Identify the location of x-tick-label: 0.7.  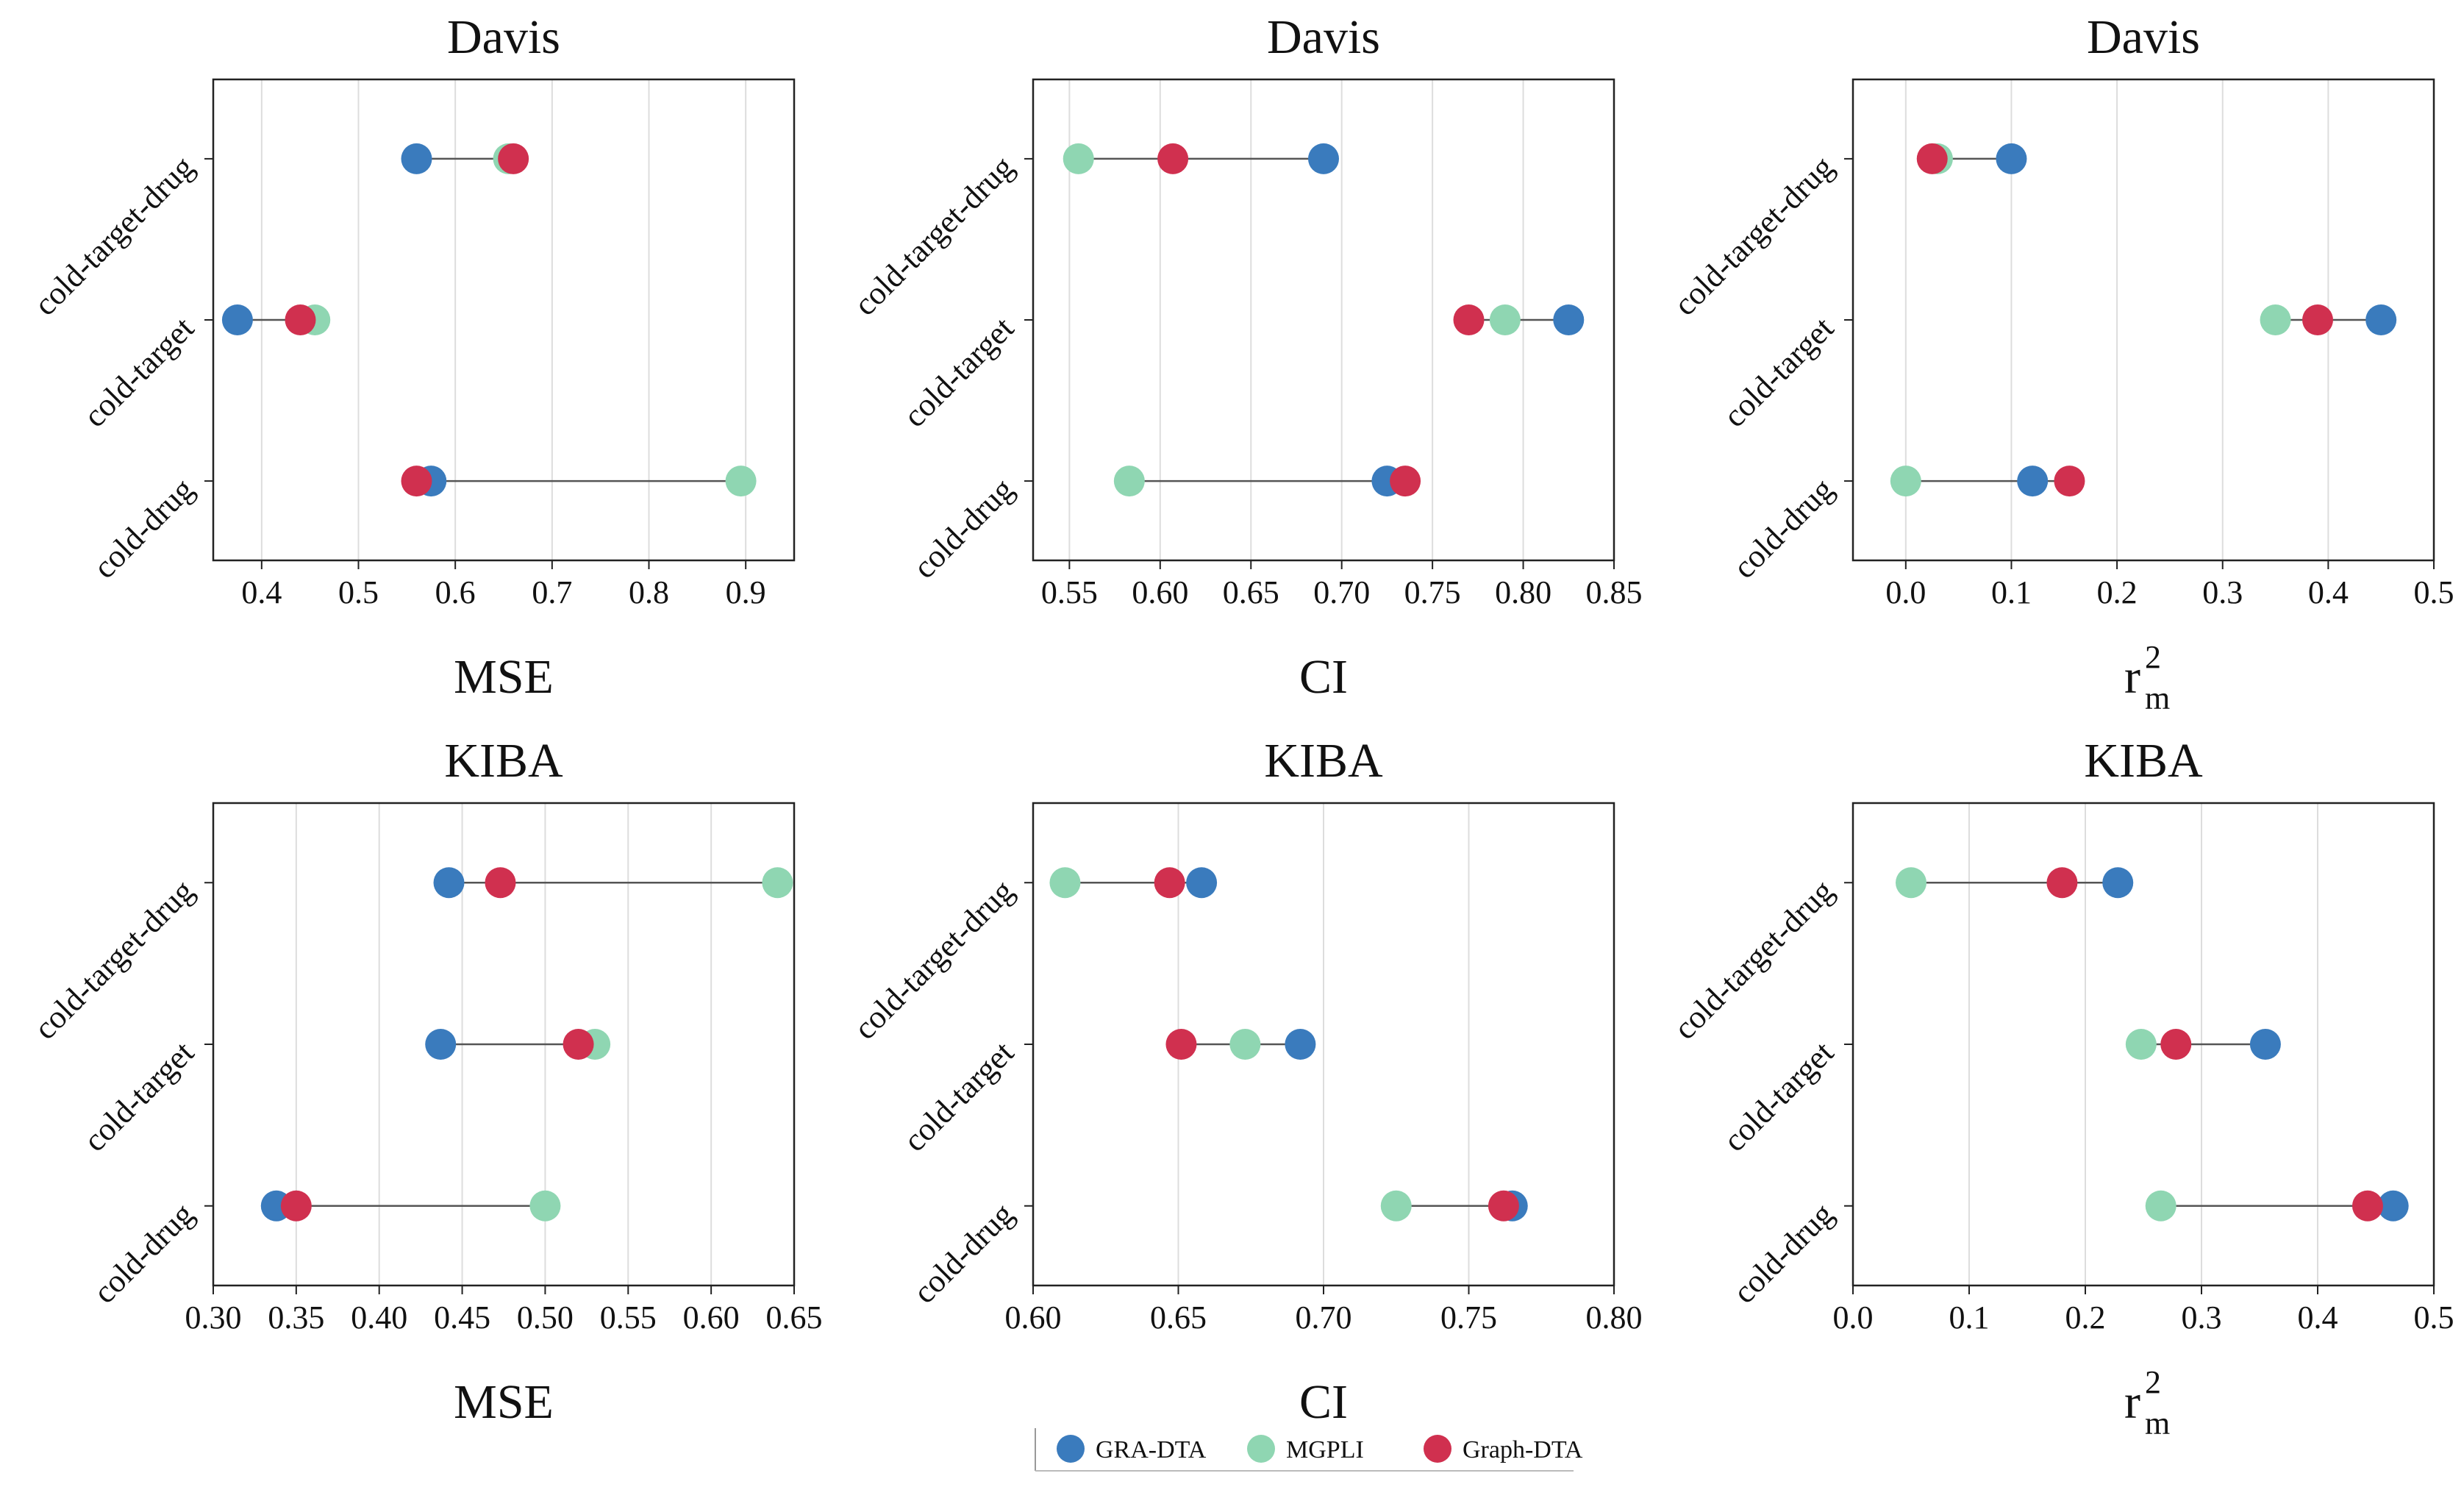
(552, 592).